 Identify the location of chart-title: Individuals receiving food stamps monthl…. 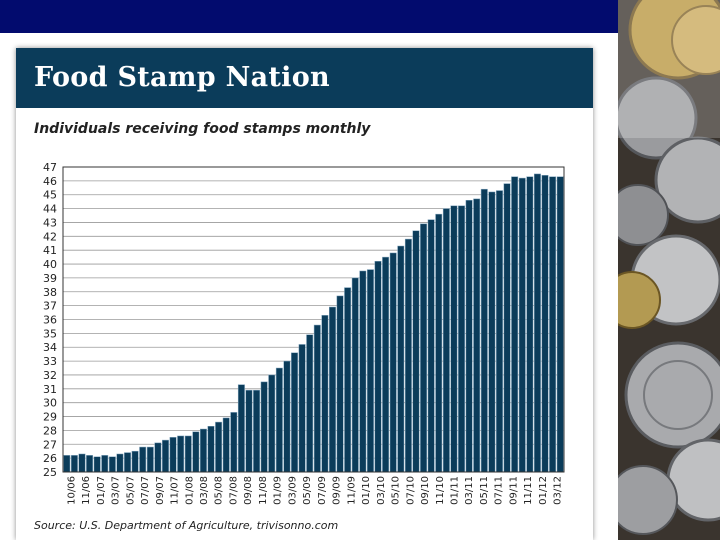
(202, 129).